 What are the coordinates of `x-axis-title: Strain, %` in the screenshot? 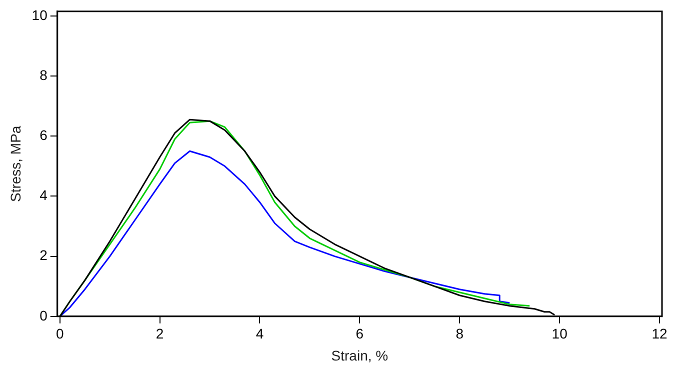 It's located at (359, 355).